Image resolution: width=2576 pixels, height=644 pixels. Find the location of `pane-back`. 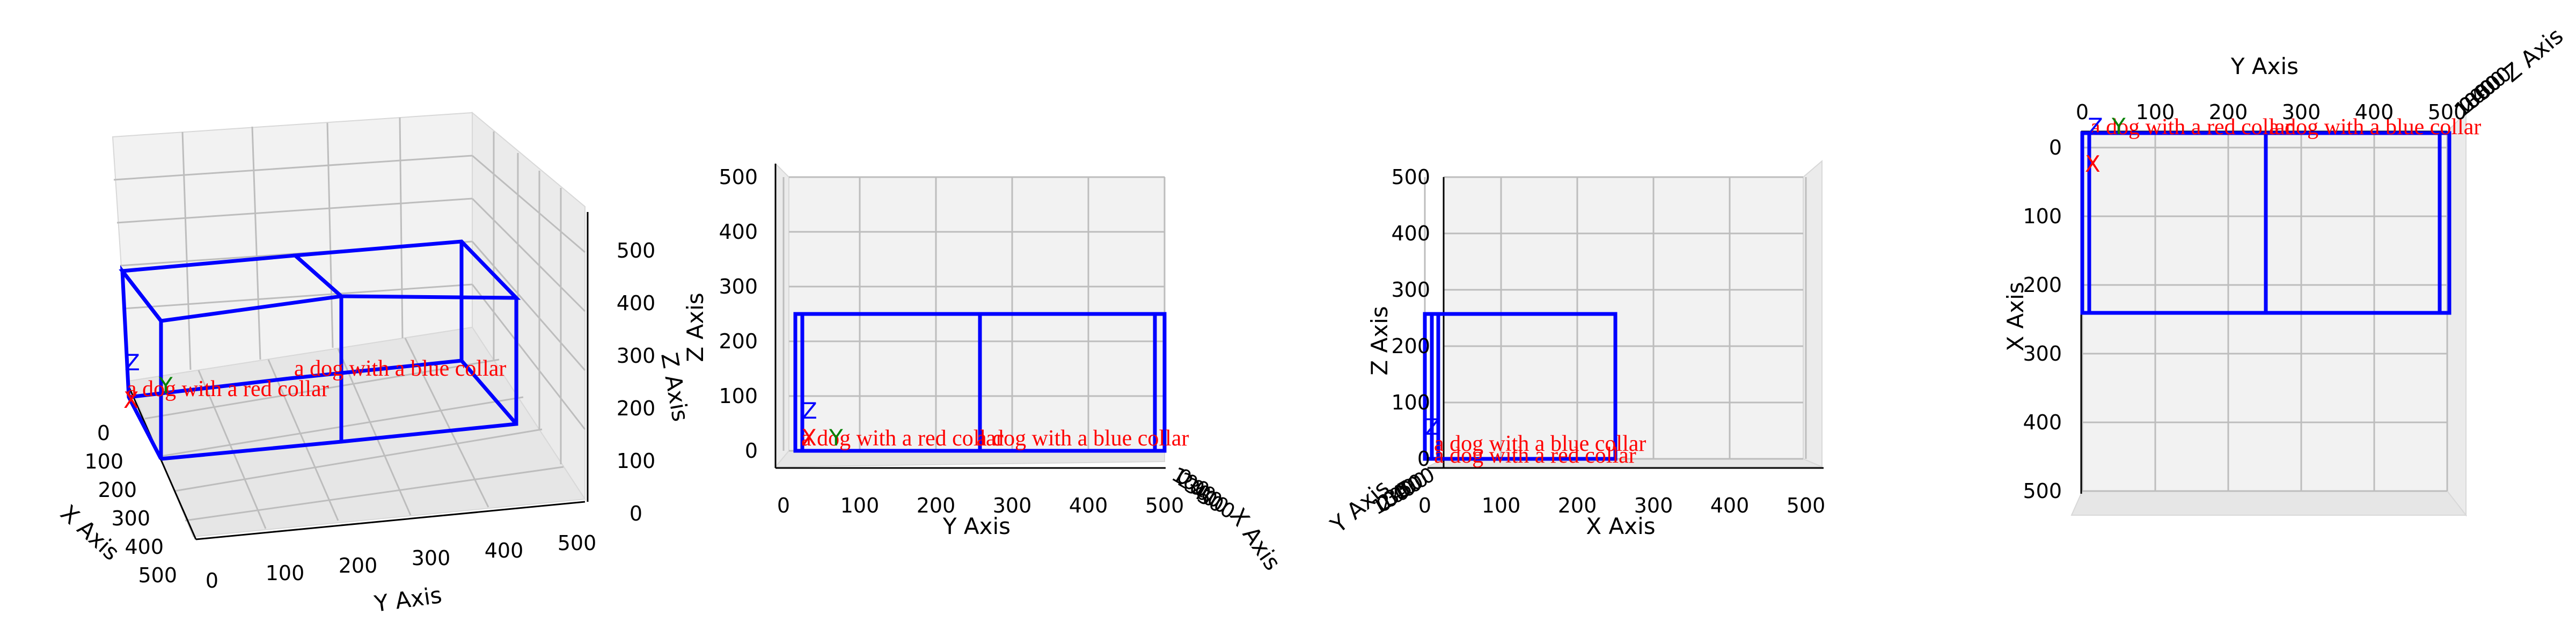

pane-back is located at coordinates (1623, 318).